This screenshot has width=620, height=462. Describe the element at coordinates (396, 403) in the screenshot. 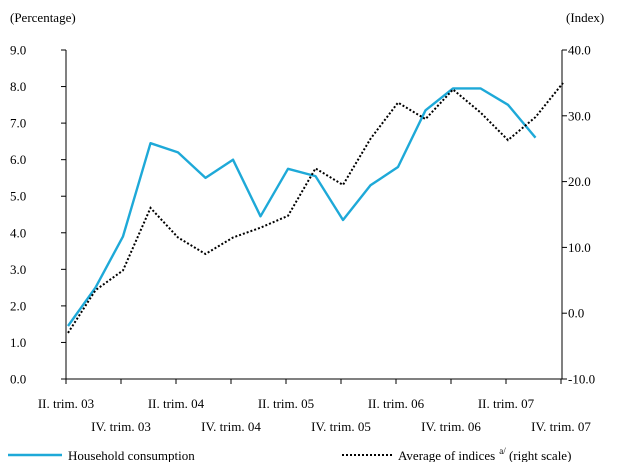

I see `x-tick-label: II. trim. 06` at that location.